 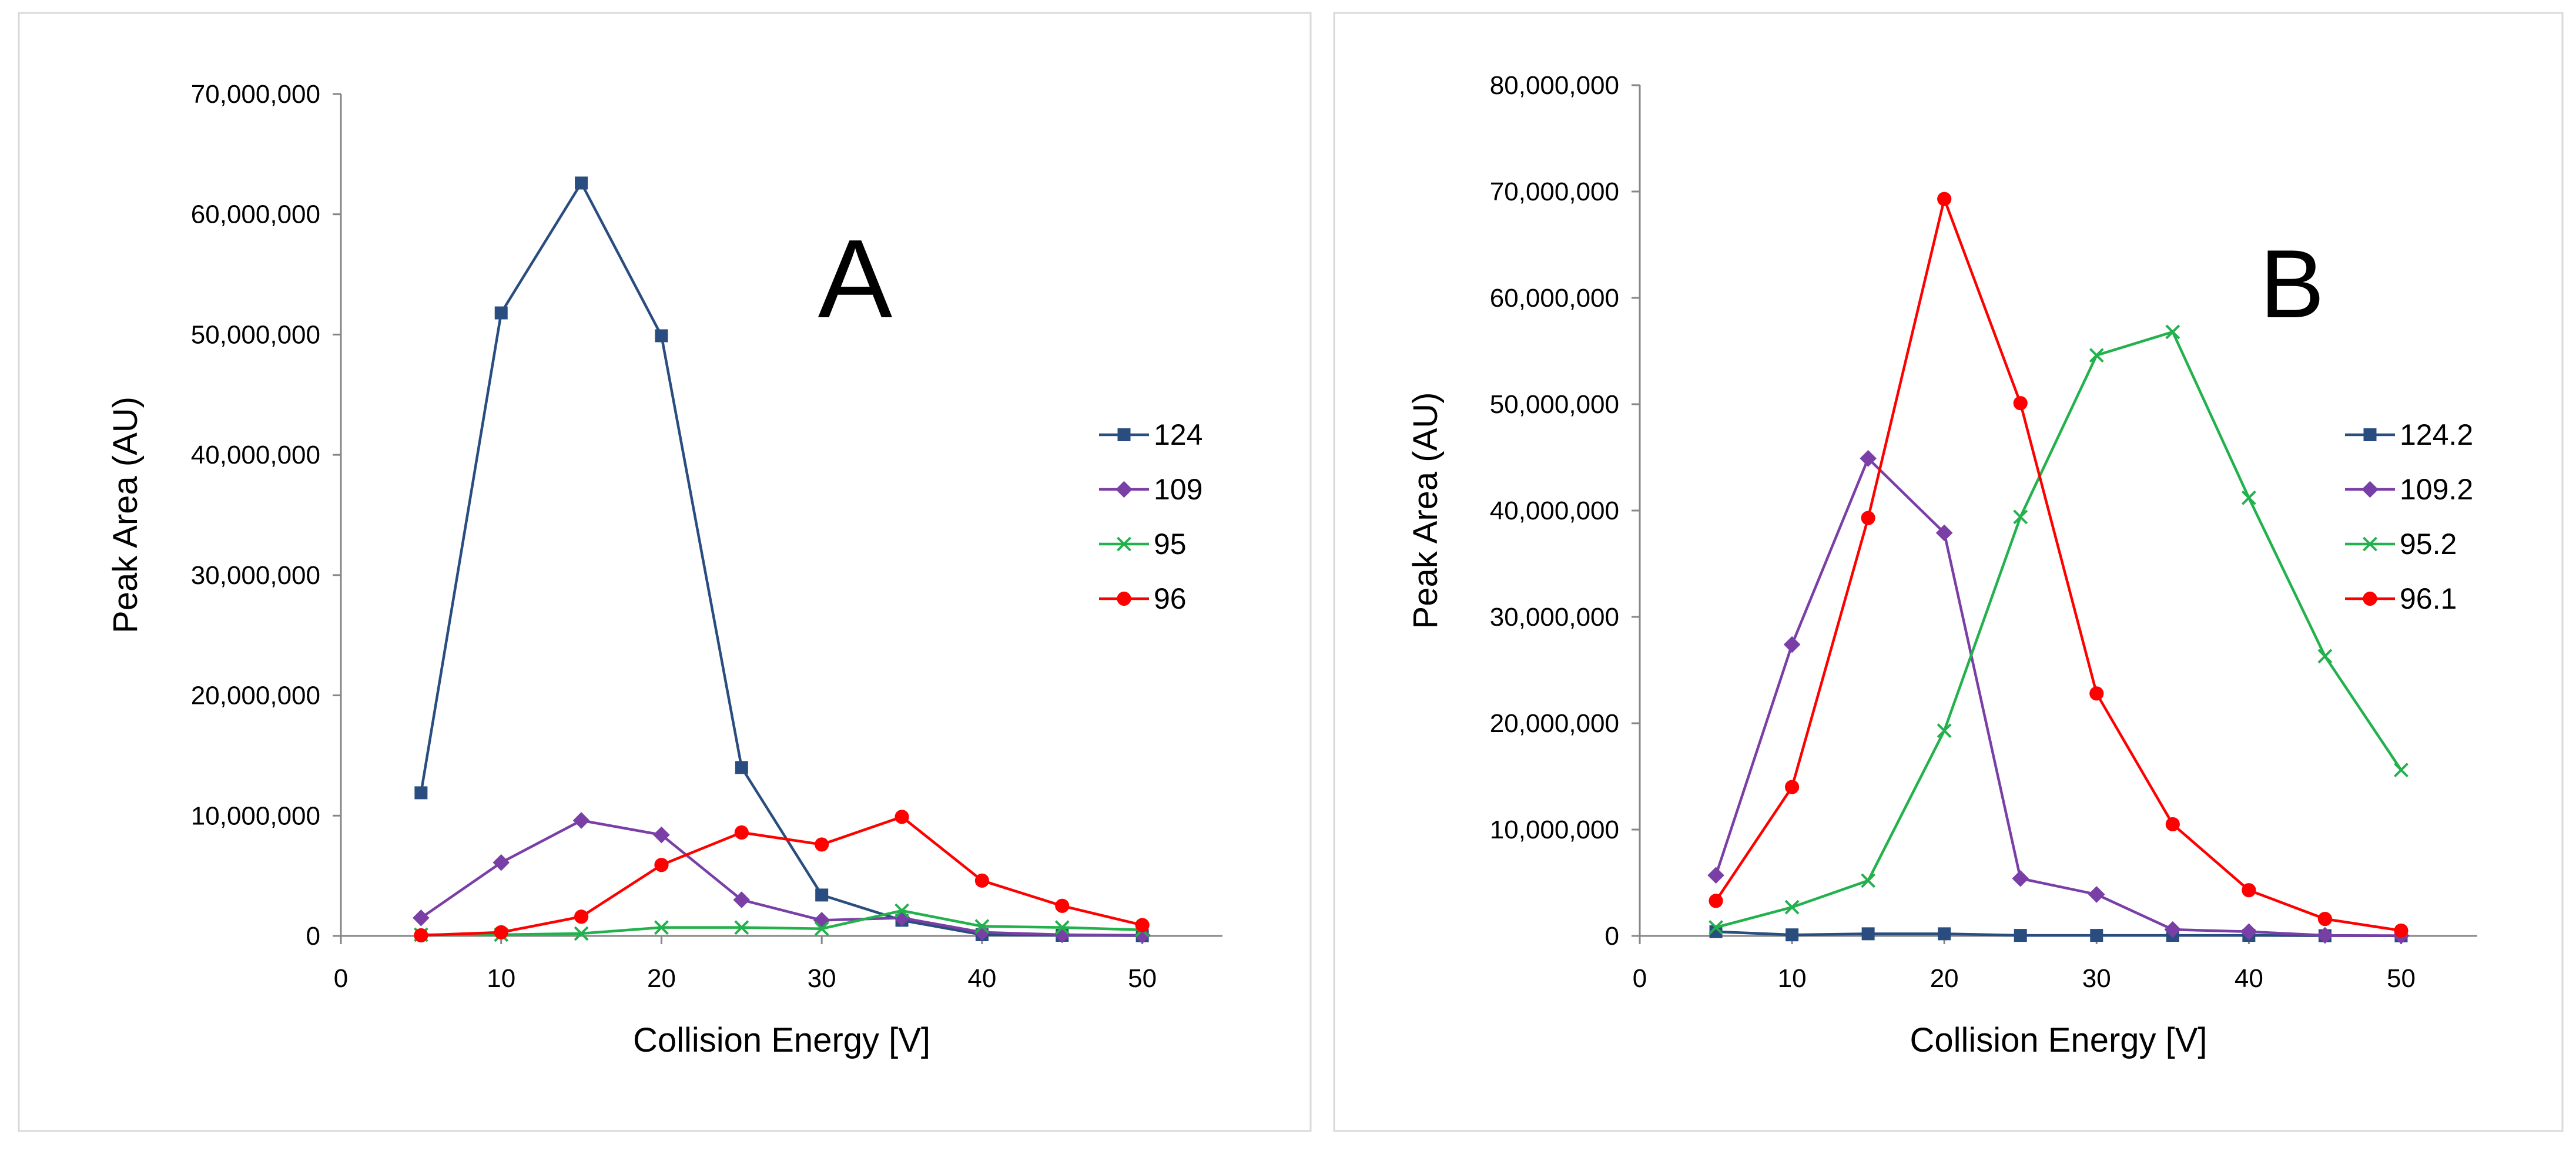 What do you see at coordinates (1554, 85) in the screenshot?
I see `y-tick-label: 80,000,000` at bounding box center [1554, 85].